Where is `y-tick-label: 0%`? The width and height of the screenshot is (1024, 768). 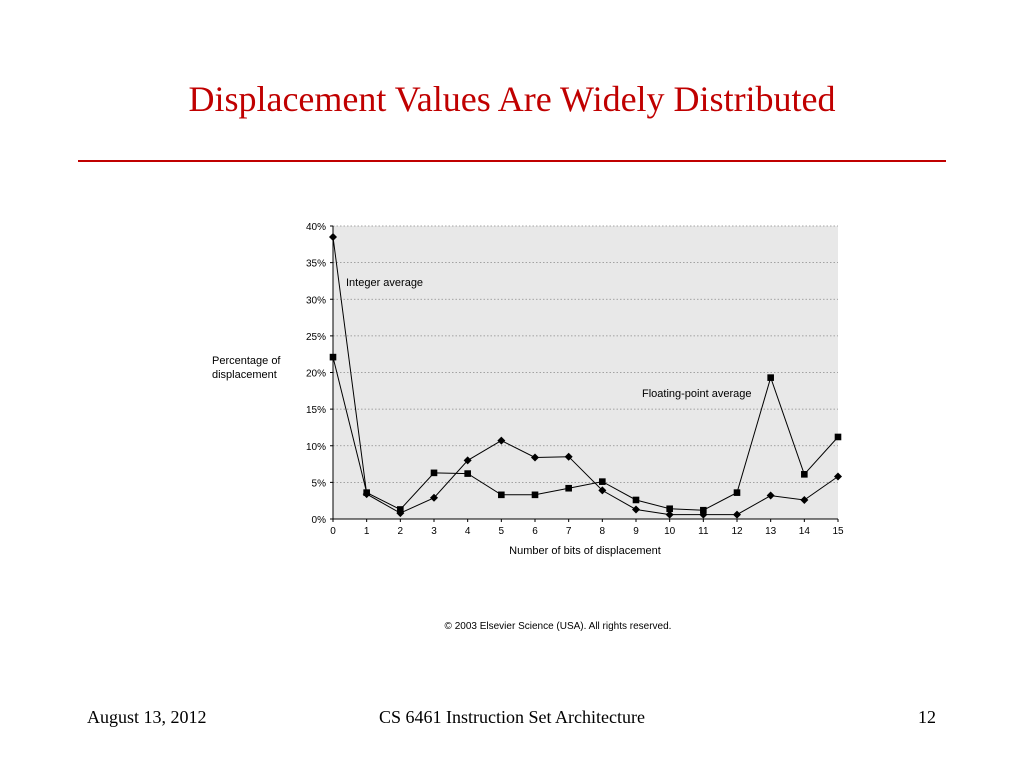 y-tick-label: 0% is located at coordinates (319, 520).